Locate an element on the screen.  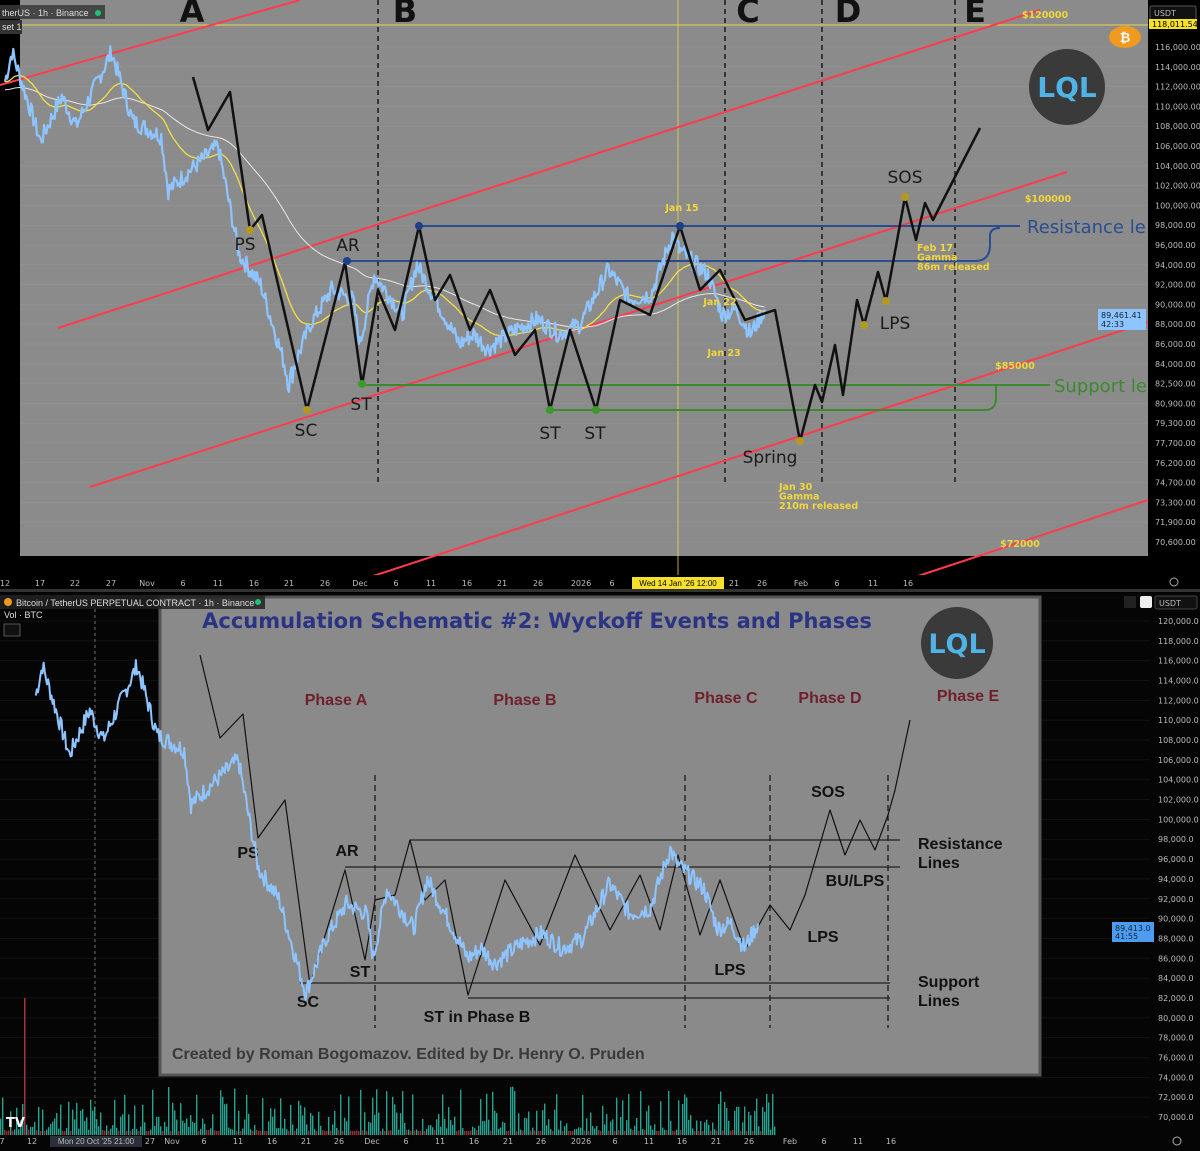
schematic-resistance-label: Resistance is located at coordinates (960, 844).